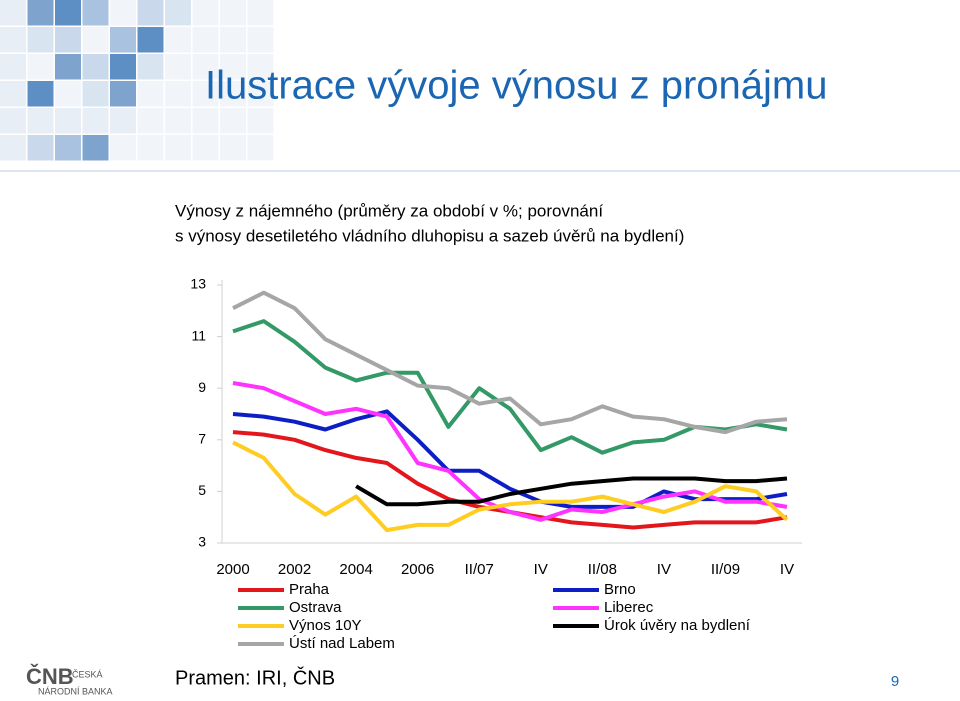 The image size is (960, 701). What do you see at coordinates (75, 691) in the screenshot?
I see `logo-text: NÁRODNÍ BANKA` at bounding box center [75, 691].